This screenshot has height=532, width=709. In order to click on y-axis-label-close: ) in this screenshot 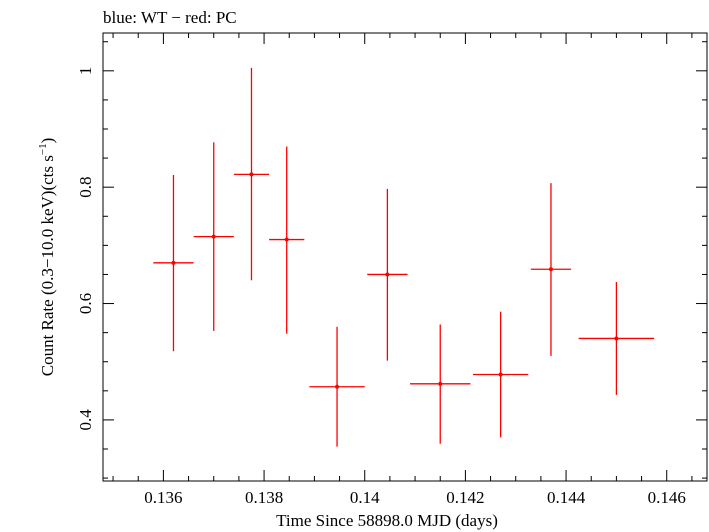, I will do `click(47, 141)`.